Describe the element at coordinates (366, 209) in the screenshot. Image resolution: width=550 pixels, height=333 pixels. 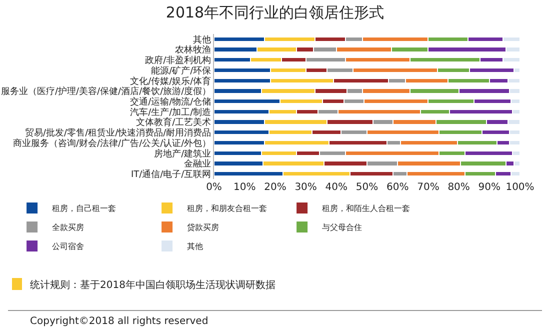
I see `legend-label: 租房，和陌生人合租一套` at that location.